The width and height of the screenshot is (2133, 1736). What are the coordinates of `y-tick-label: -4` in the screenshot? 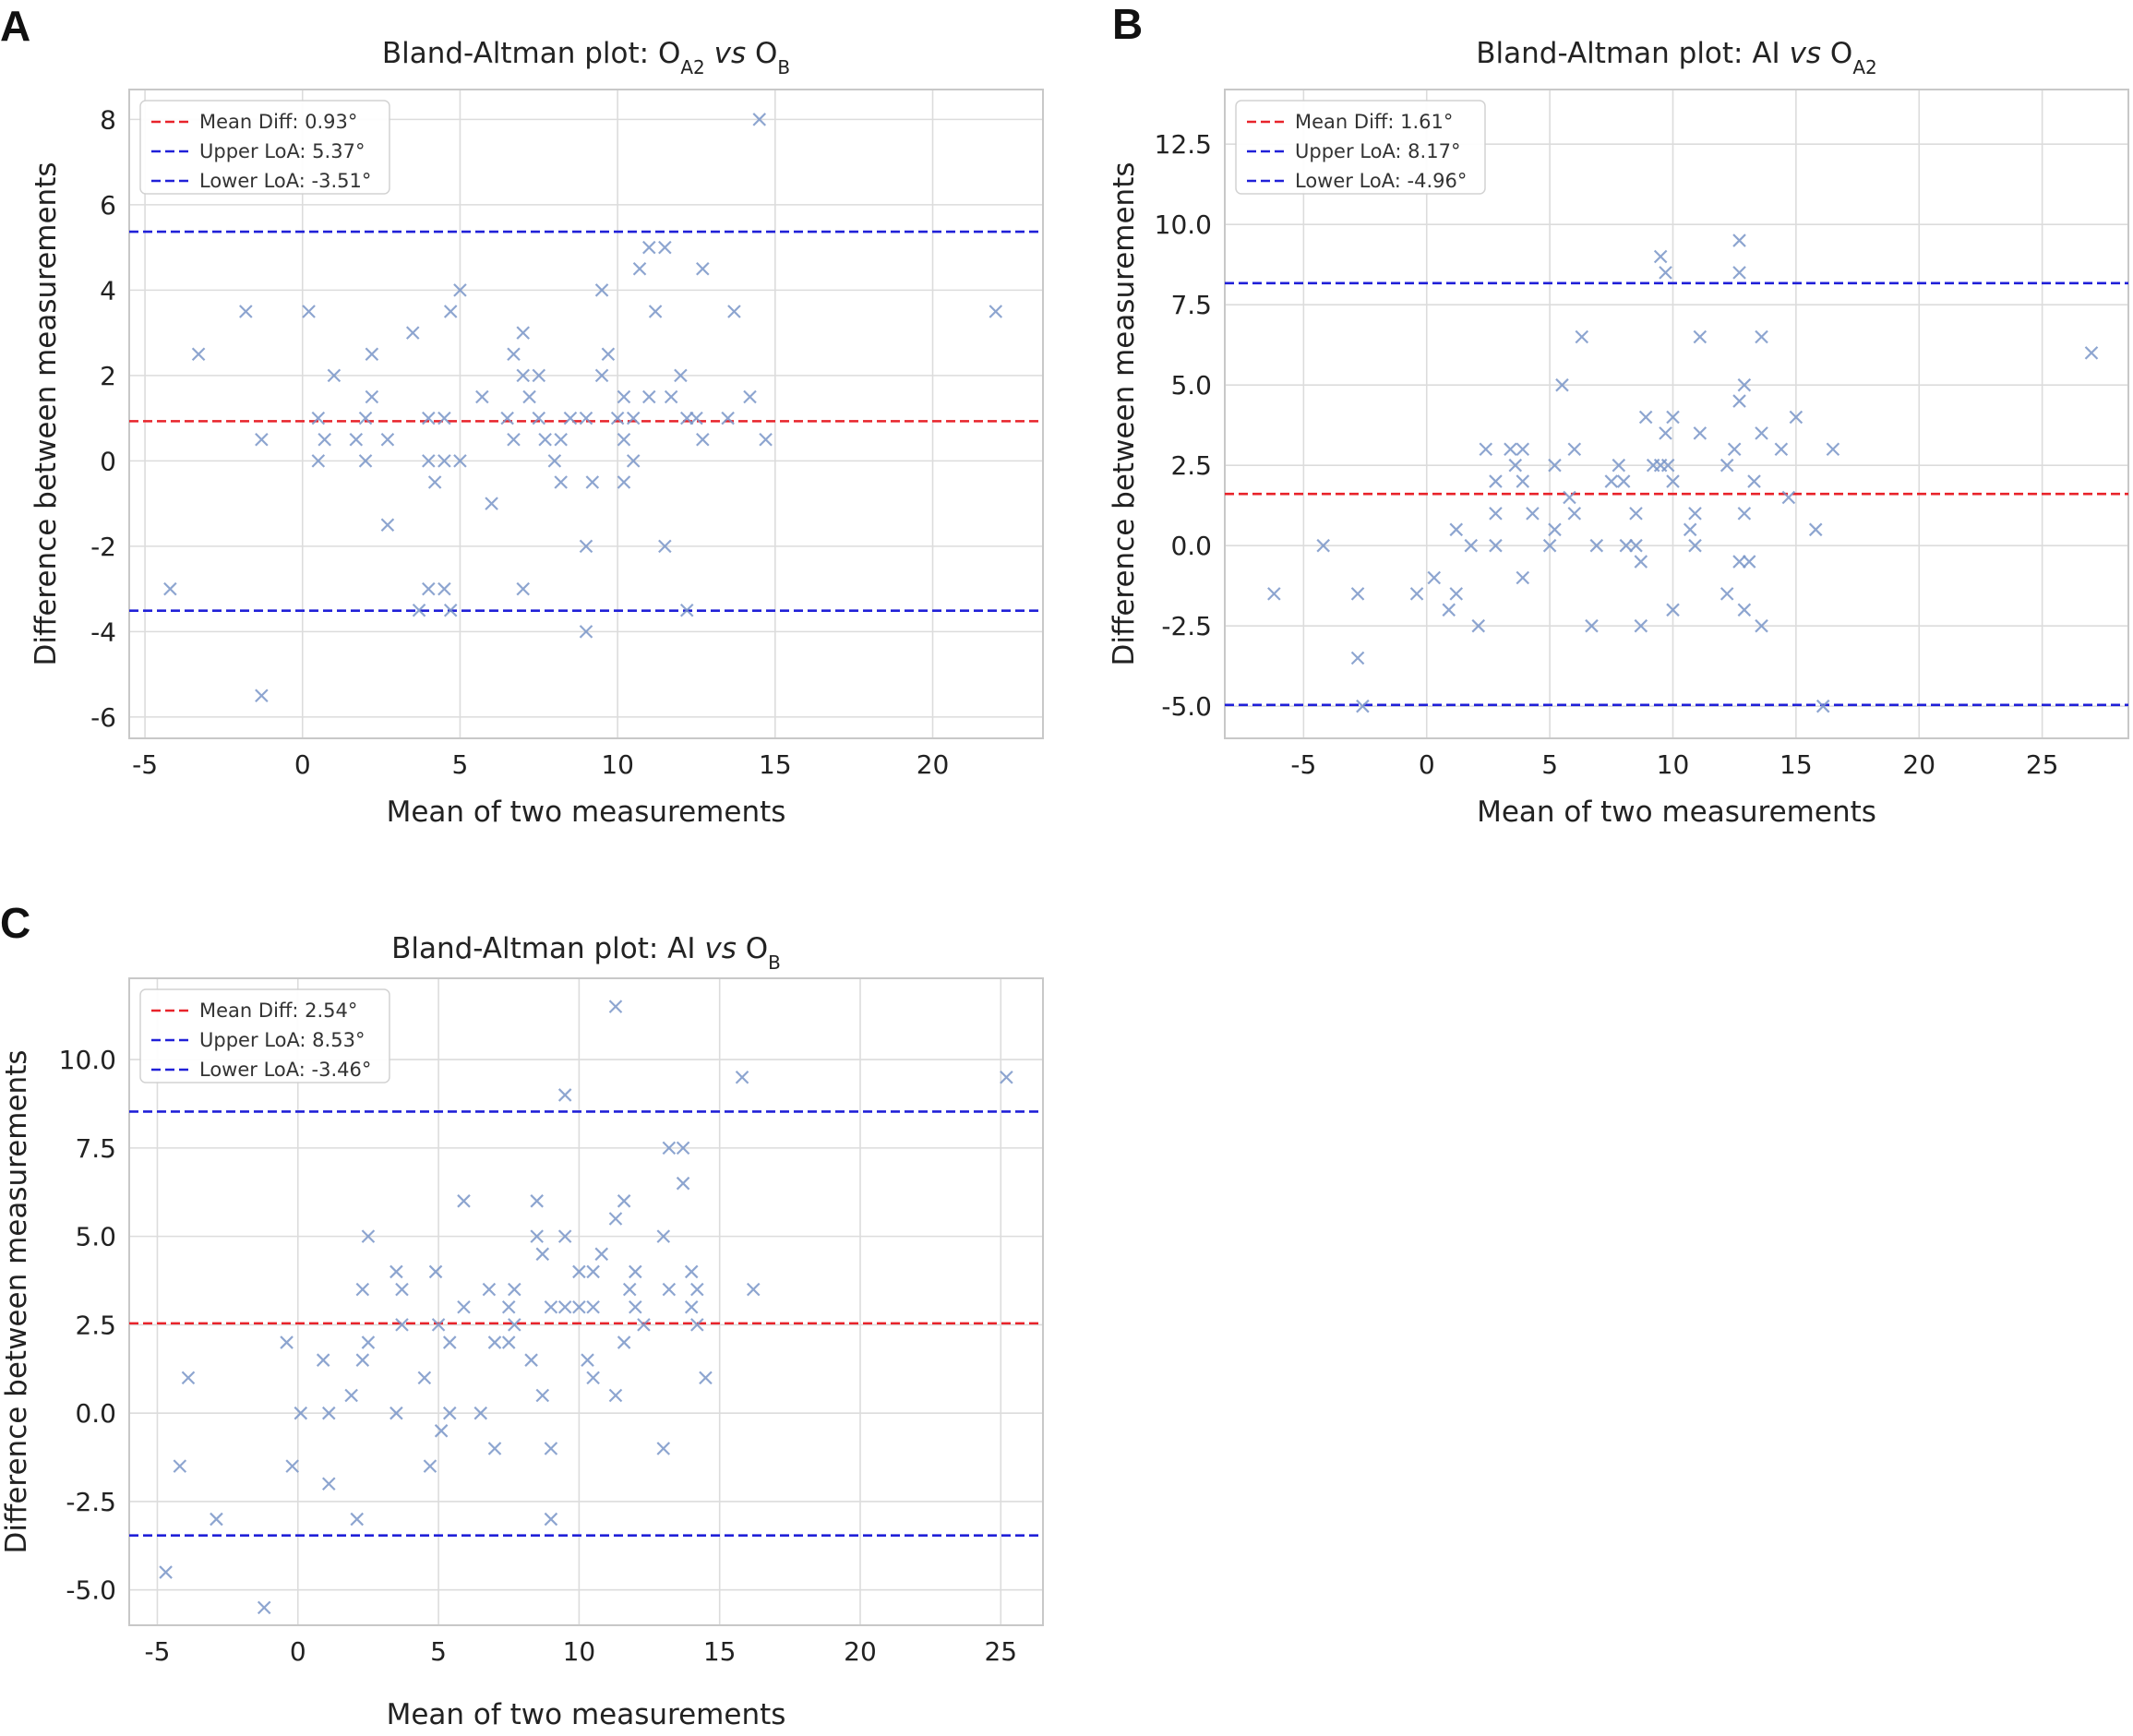 It's located at (103, 632).